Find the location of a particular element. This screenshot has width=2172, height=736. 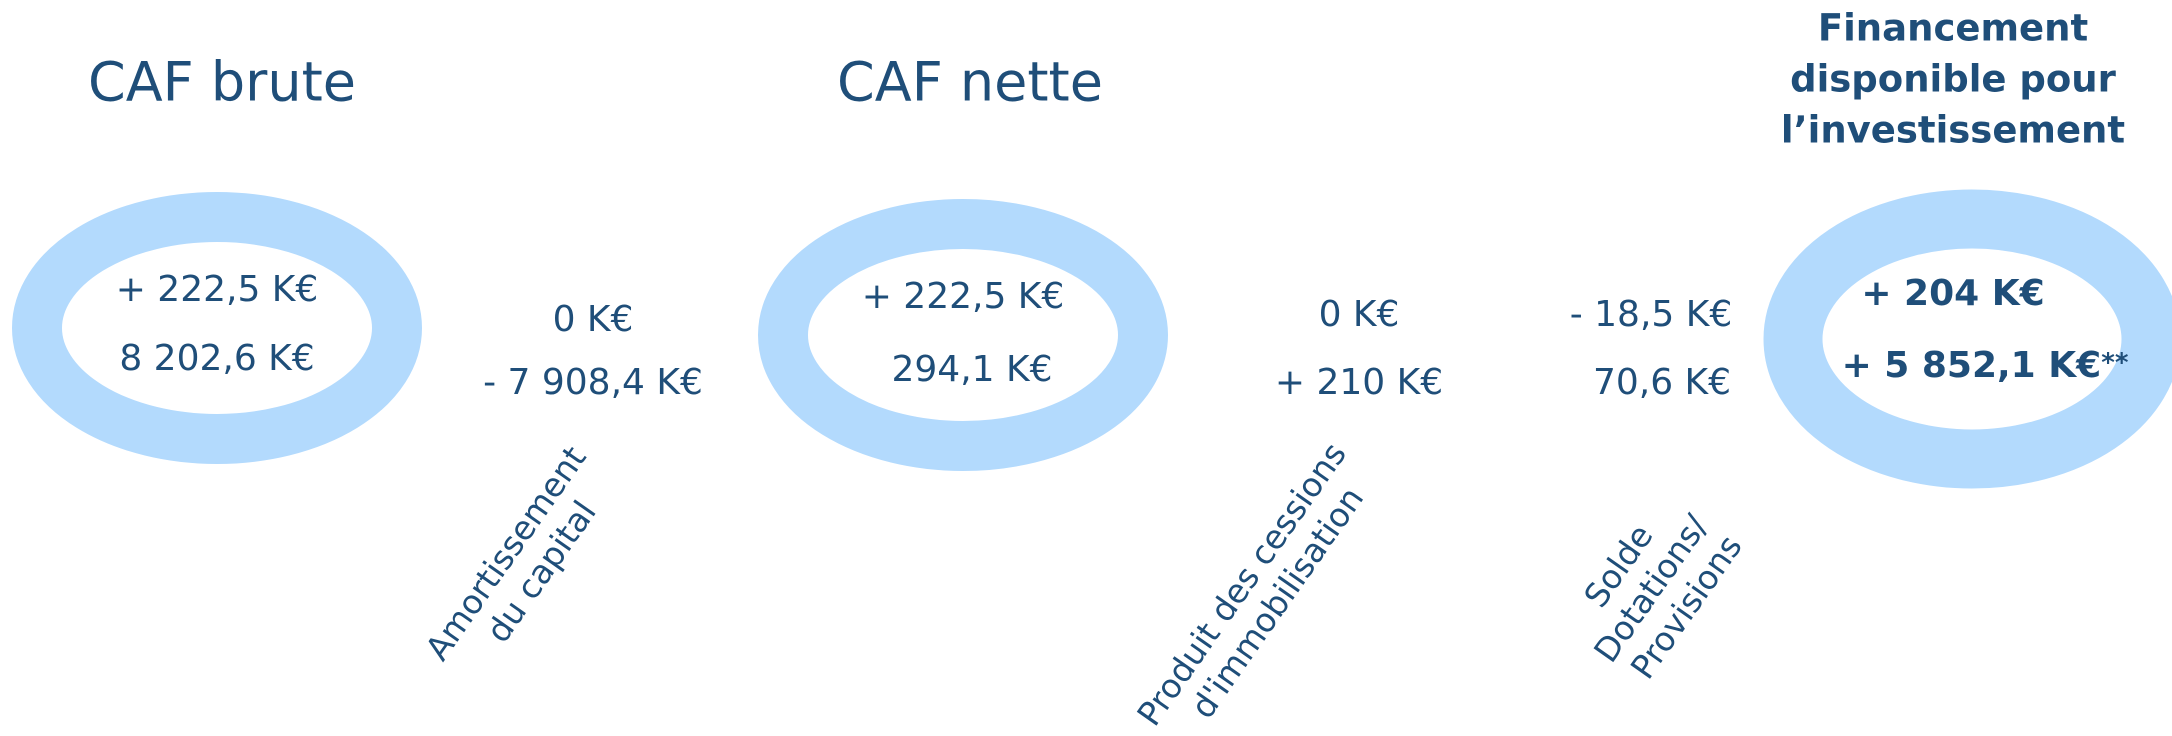

node-title: CAF brute is located at coordinates (222, 82).